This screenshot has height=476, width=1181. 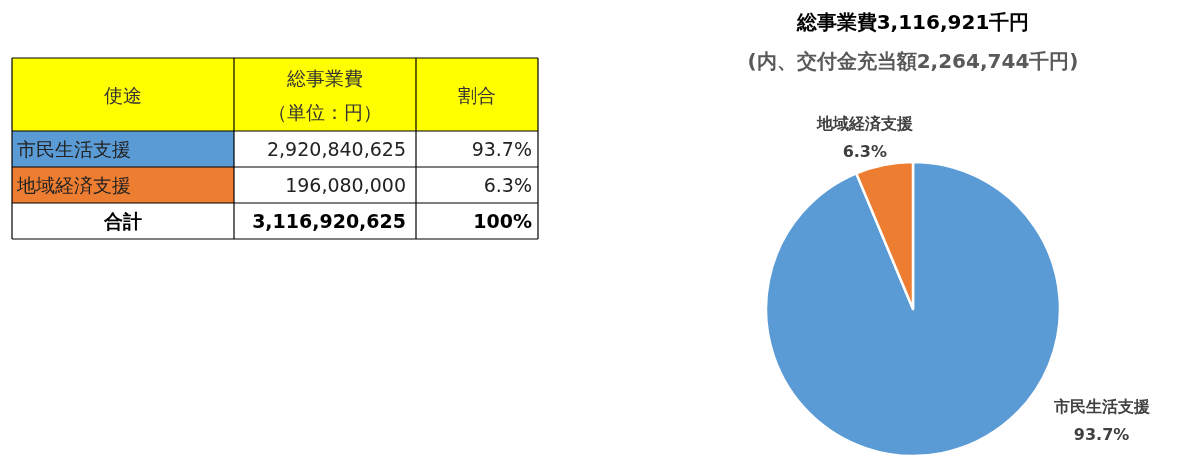 What do you see at coordinates (1101, 407) in the screenshot?
I see `slice-label: 市民生活支援` at bounding box center [1101, 407].